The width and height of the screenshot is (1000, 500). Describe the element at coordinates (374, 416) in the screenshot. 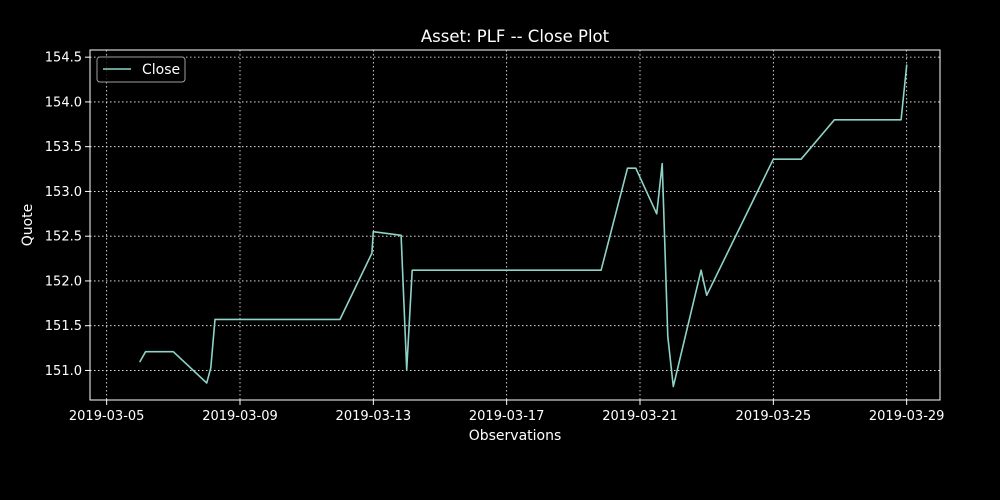

I see `x-tick-label: 2019-03-13` at that location.